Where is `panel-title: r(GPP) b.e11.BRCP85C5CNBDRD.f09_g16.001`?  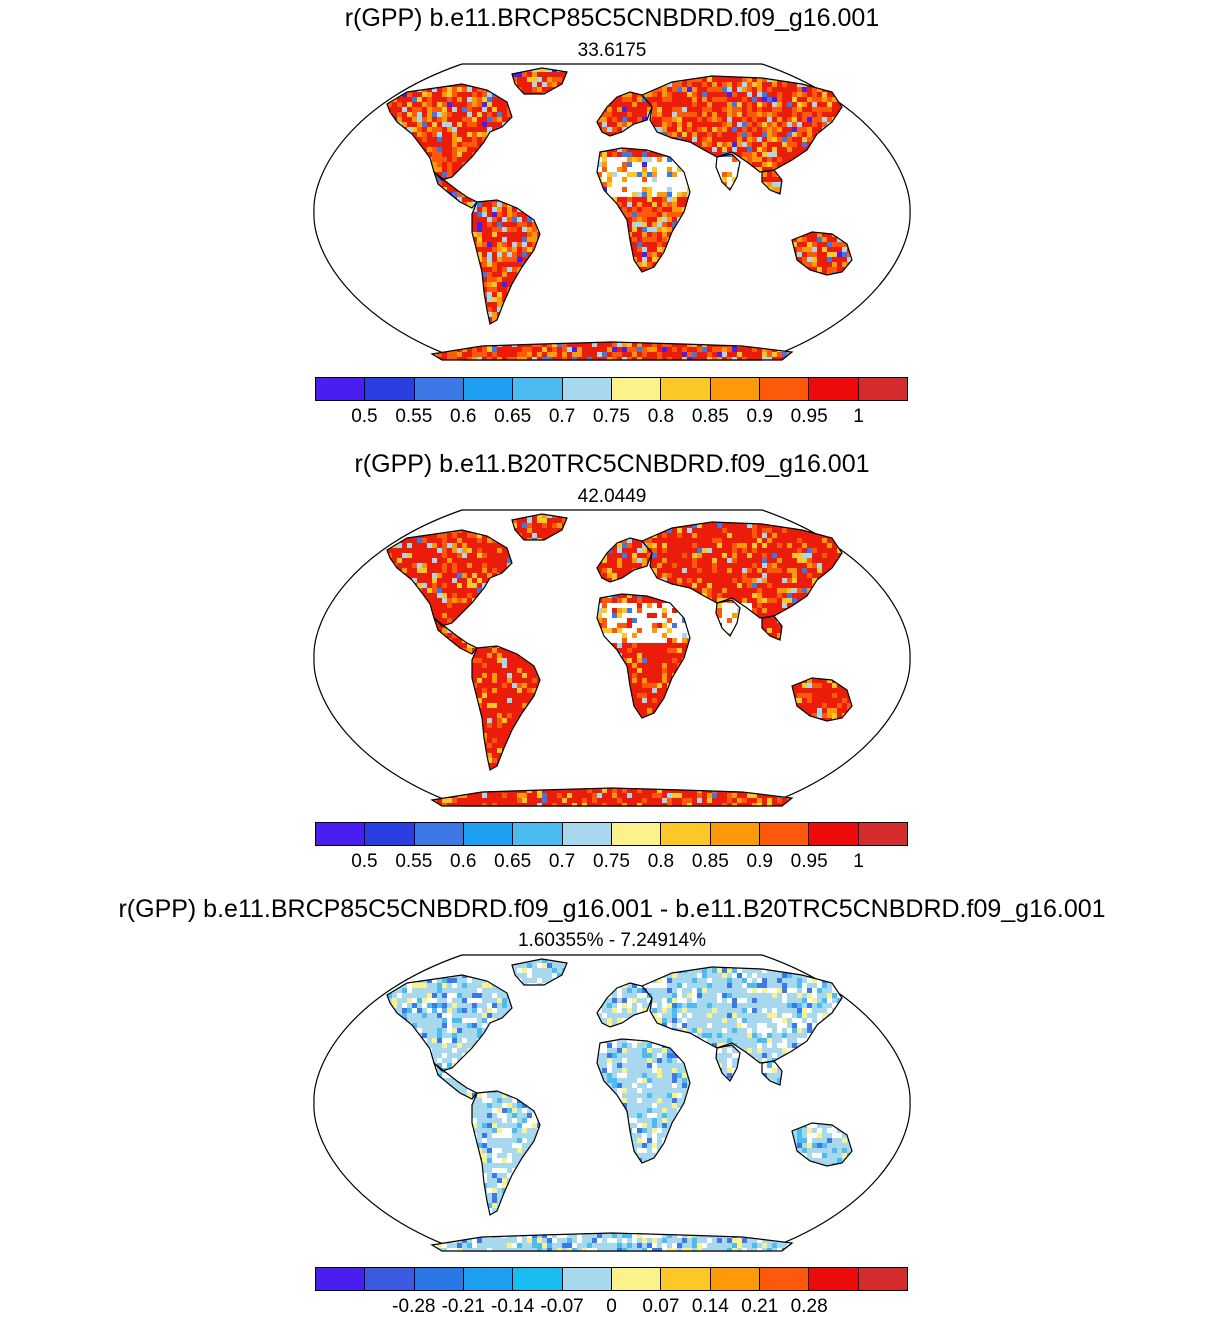 panel-title: r(GPP) b.e11.BRCP85C5CNBDRD.f09_g16.001 is located at coordinates (612, 18).